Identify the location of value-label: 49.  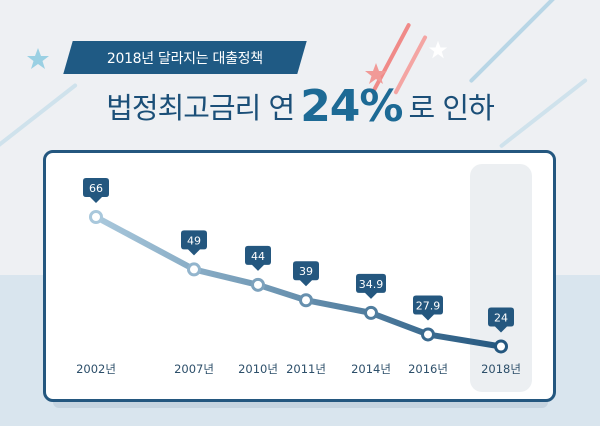
(194, 240).